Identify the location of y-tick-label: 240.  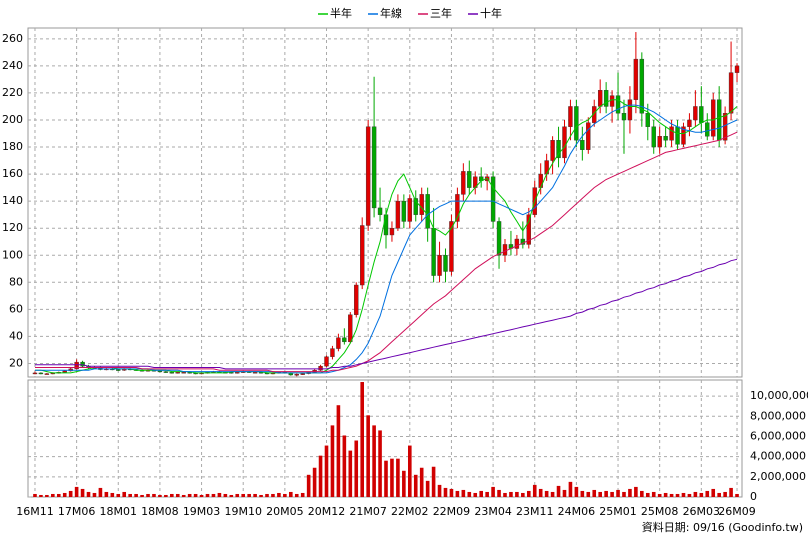
(12, 65).